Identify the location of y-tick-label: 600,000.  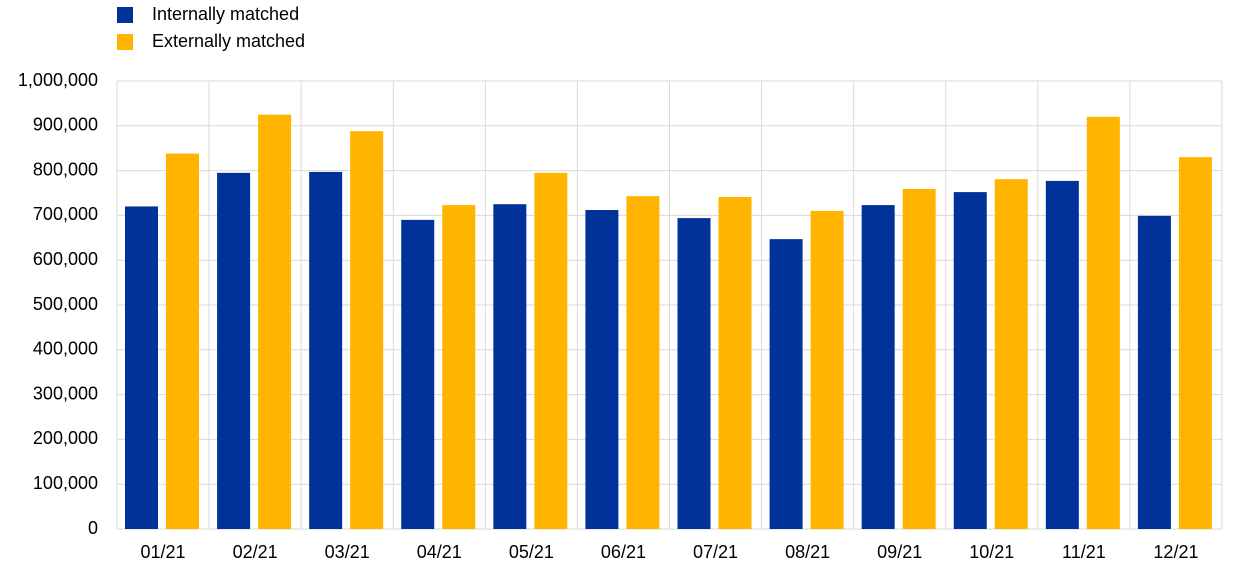
(65, 259).